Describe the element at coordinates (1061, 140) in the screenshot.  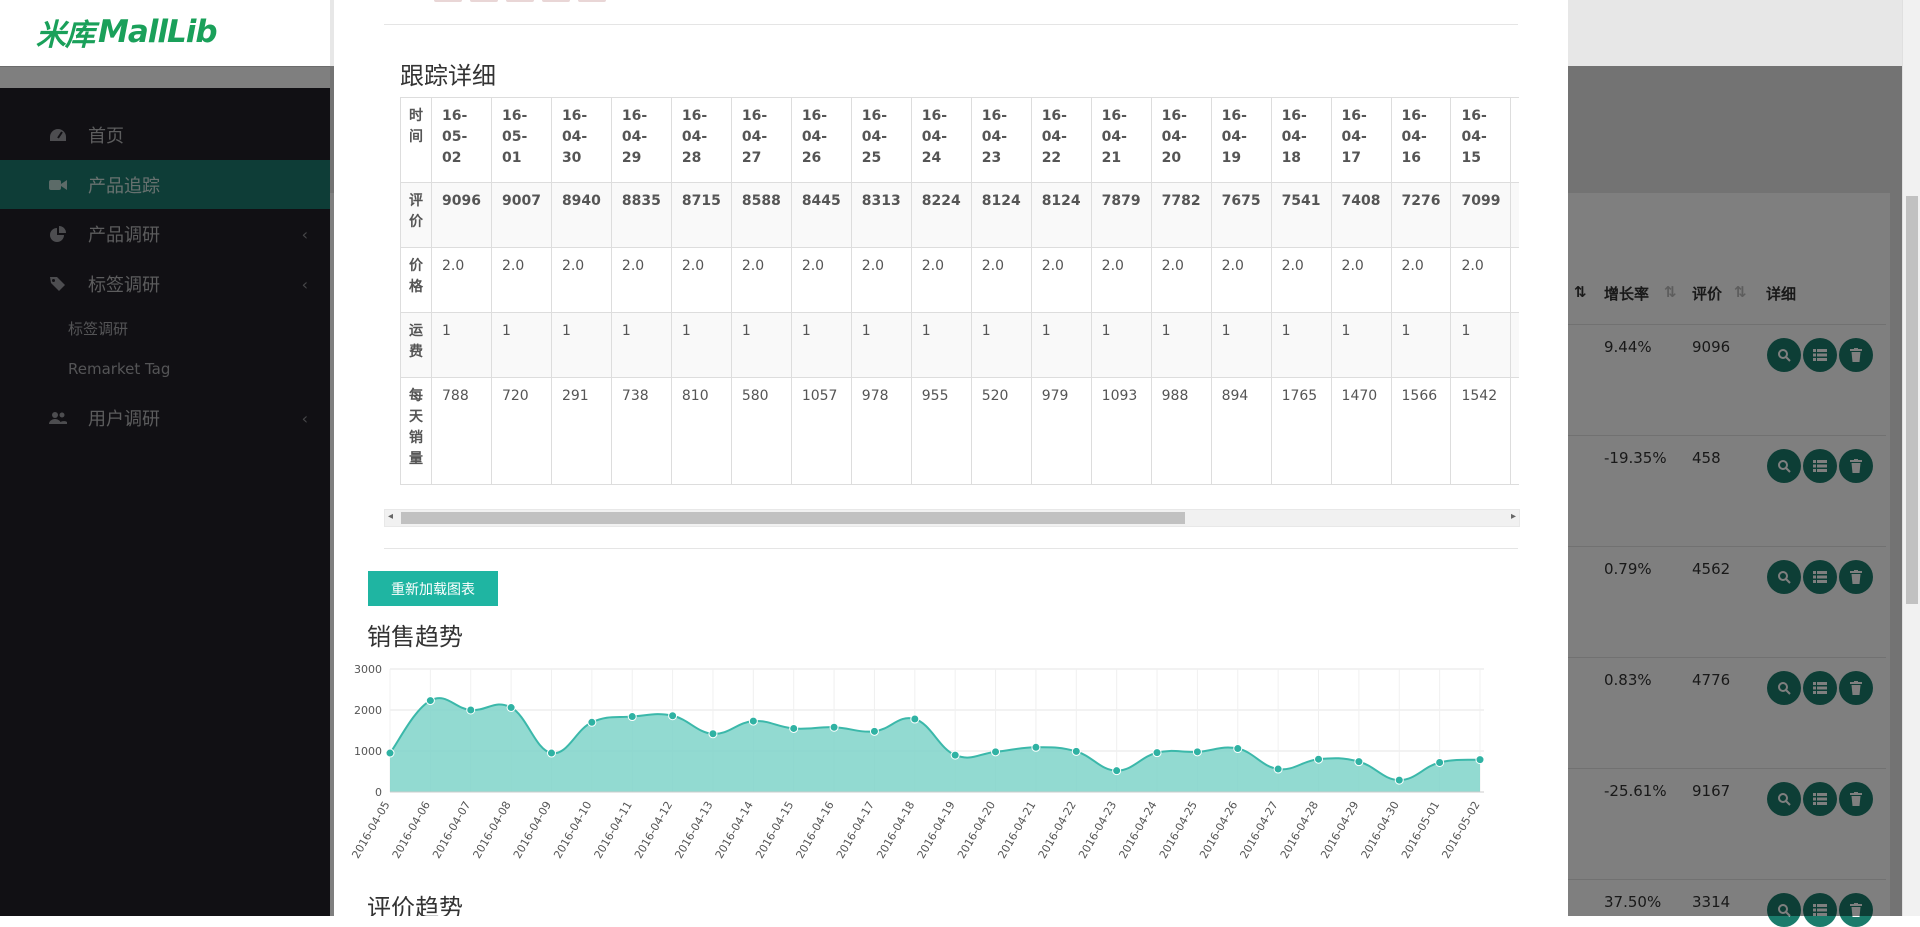
I see `date-cell: 16-04-22` at that location.